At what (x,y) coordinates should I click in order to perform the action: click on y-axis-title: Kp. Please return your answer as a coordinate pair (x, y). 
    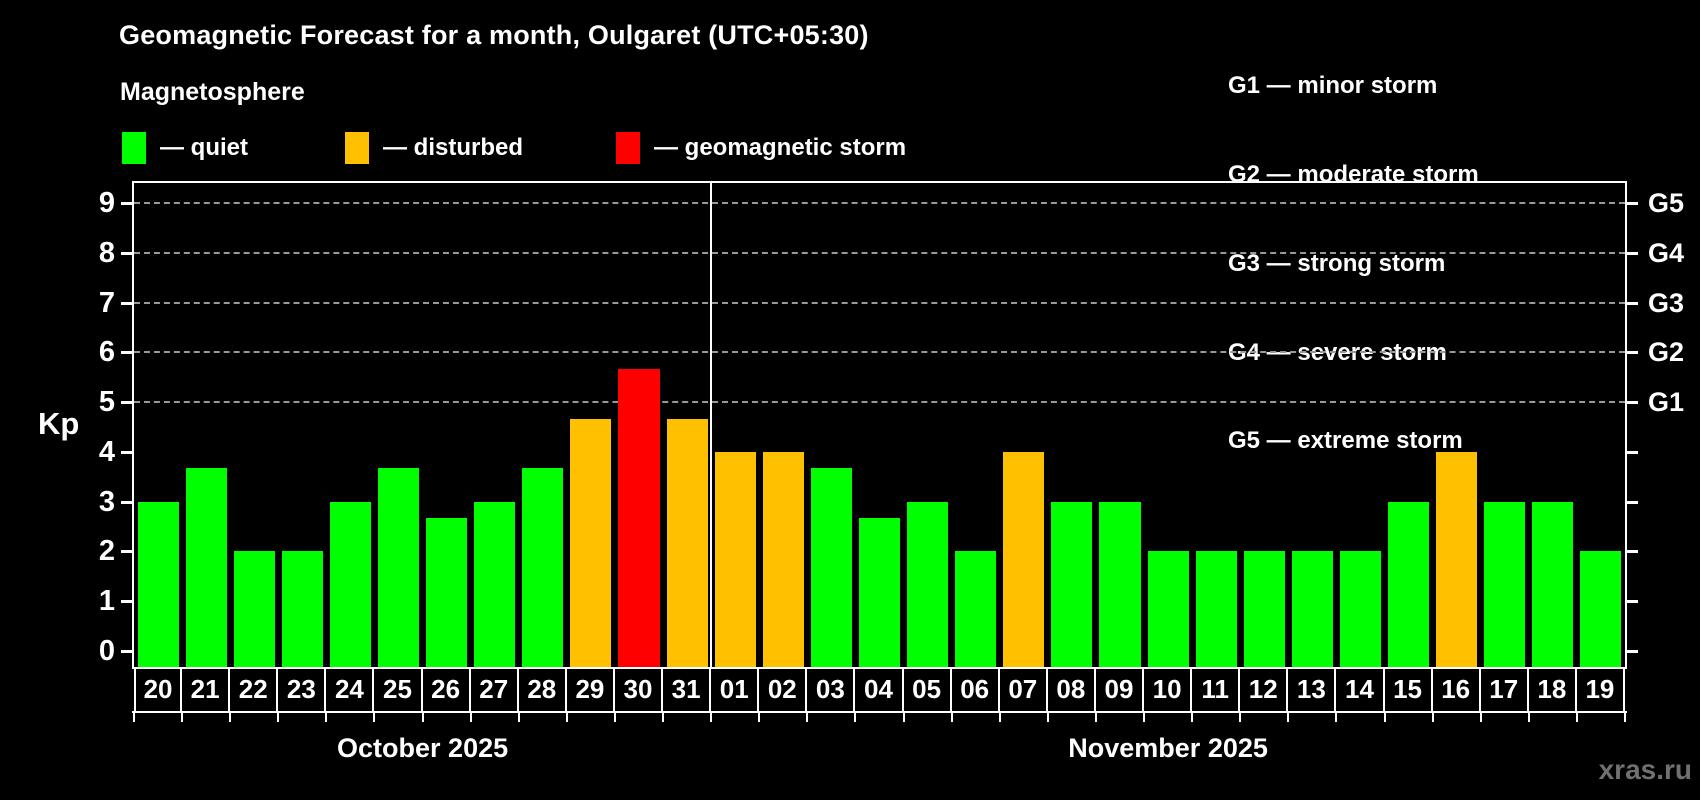
    Looking at the image, I should click on (59, 423).